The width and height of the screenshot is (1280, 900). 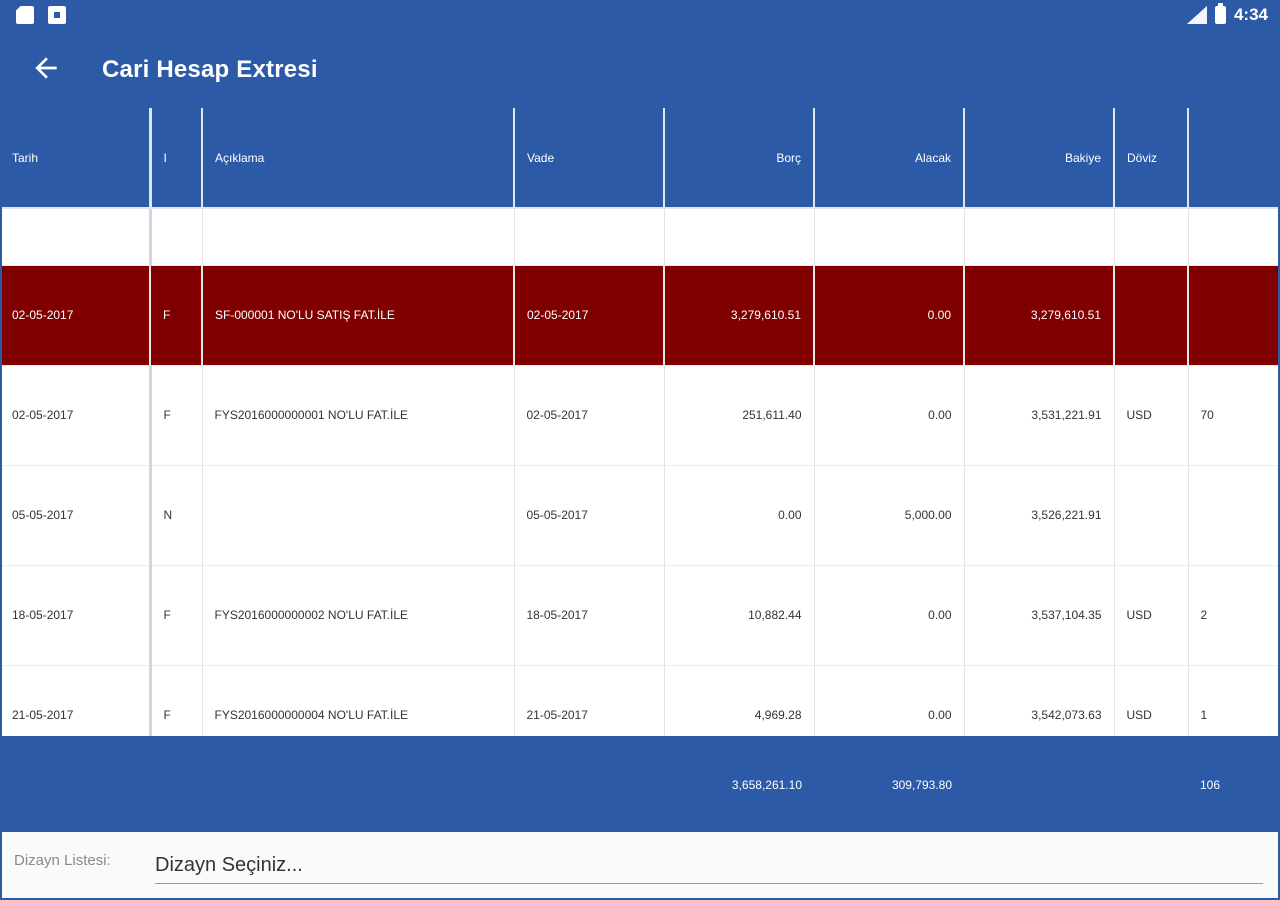 I want to click on cell-aciklama: SF-000001 NO'LU SATIŞ FAT.İLE, so click(x=358, y=315).